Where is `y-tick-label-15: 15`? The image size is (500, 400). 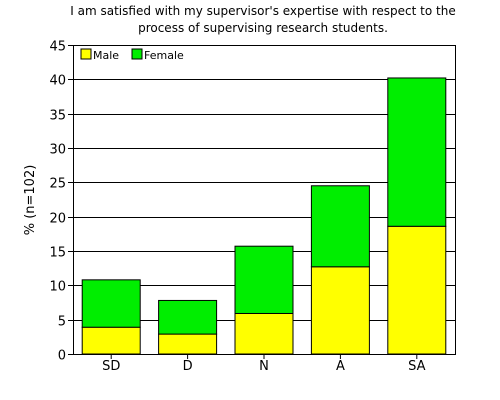
y-tick-label-15: 15 is located at coordinates (57, 253).